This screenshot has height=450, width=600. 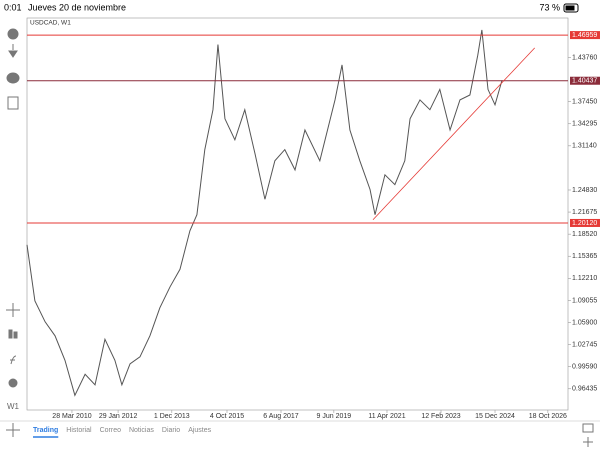 What do you see at coordinates (584, 212) in the screenshot?
I see `y-tick-label: 1.21675` at bounding box center [584, 212].